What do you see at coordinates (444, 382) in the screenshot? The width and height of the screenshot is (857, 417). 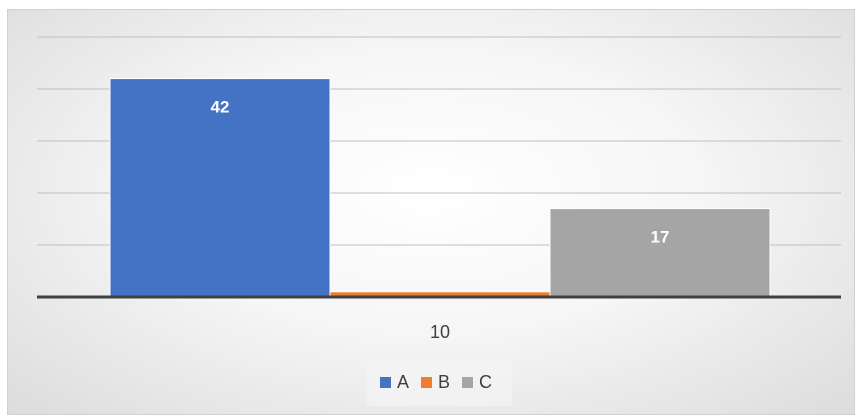 I see `legend-label-b: B` at bounding box center [444, 382].